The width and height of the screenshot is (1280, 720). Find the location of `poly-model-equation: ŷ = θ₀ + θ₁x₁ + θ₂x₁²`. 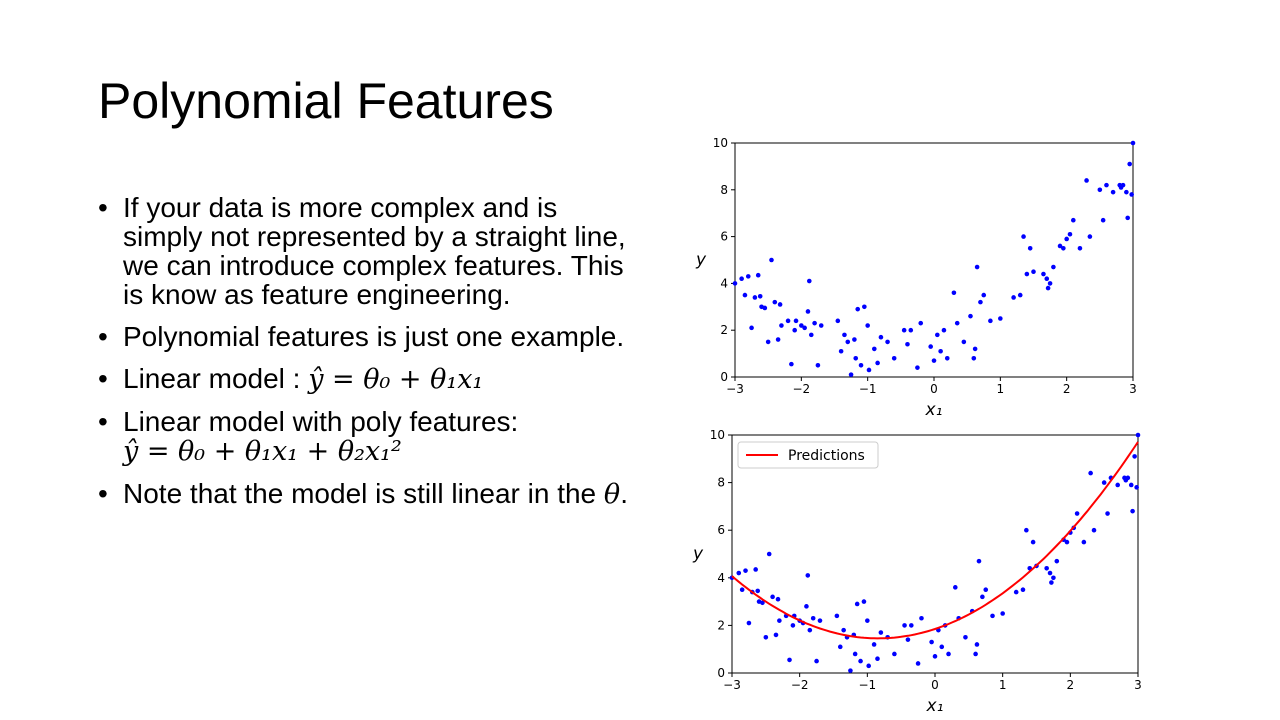

poly-model-equation: ŷ = θ₀ + θ₁x₁ + θ₂x₁² is located at coordinates (262, 451).